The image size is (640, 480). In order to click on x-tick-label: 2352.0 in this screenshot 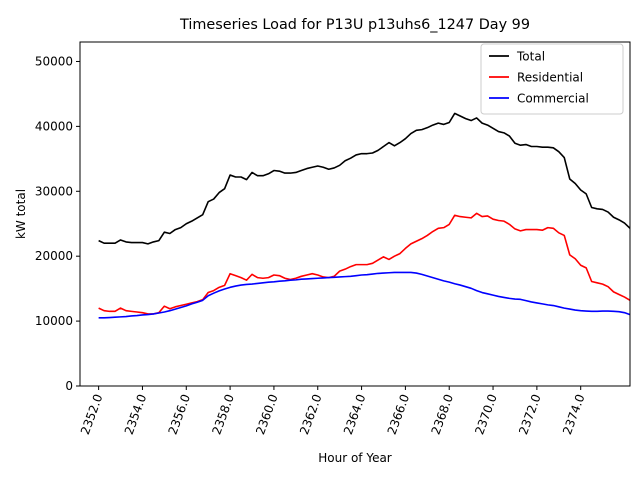, I will do `click(92, 414)`.